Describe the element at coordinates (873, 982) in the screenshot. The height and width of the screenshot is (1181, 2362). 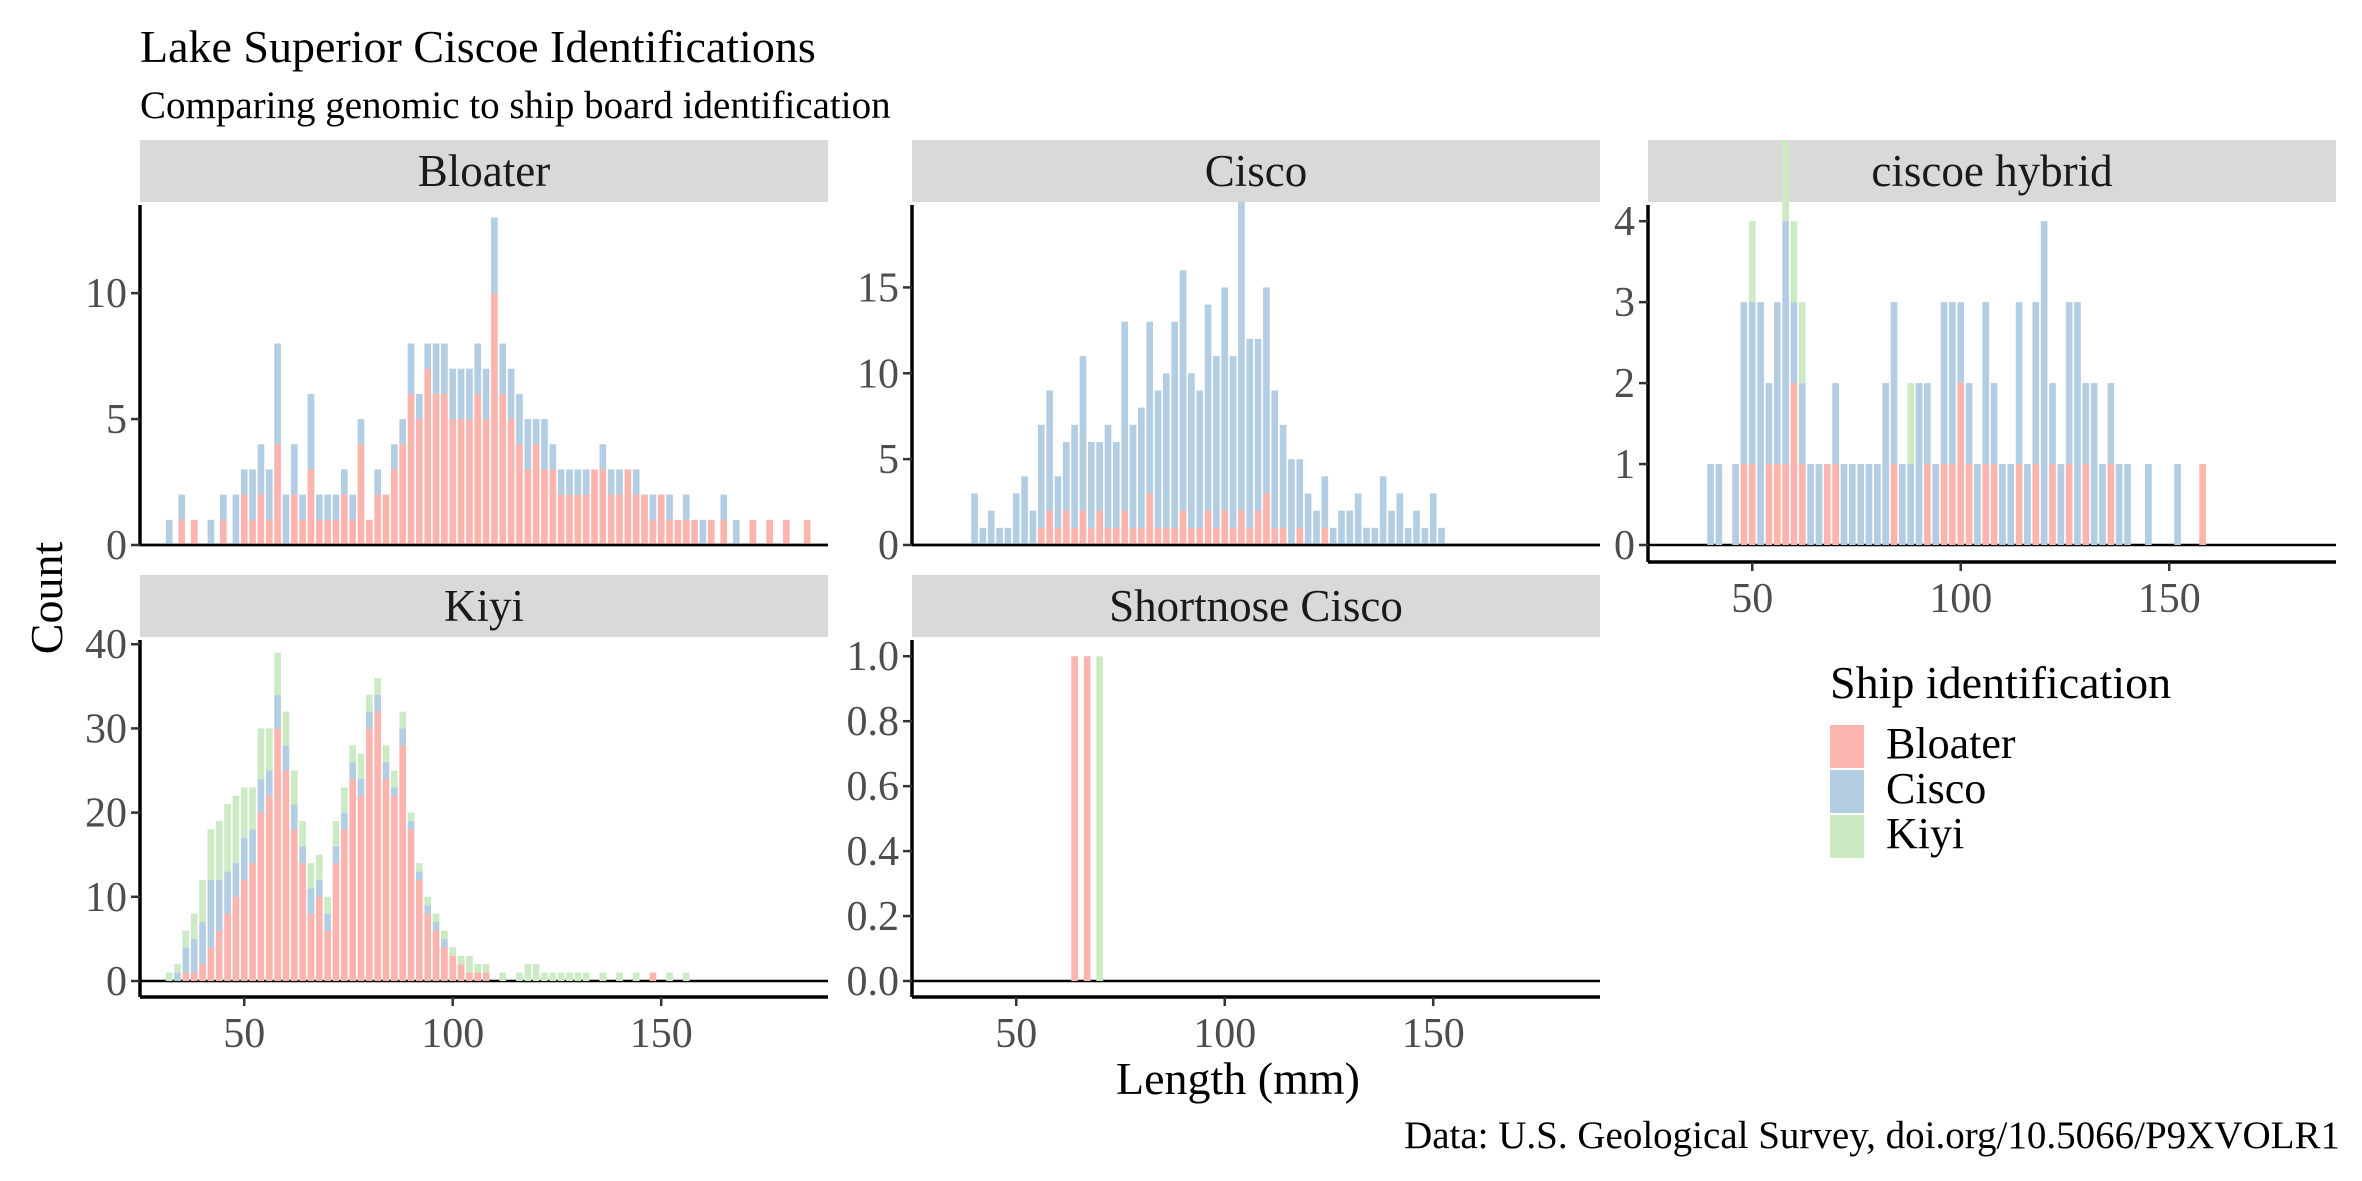
I see `y-tick-label-shortnose-cisco: 0.0` at that location.